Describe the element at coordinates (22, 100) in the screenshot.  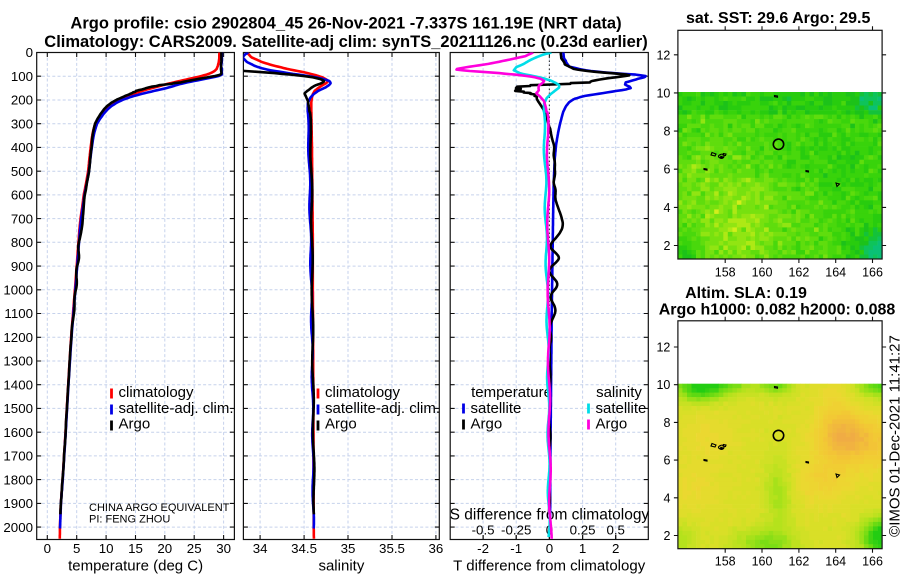
I see `svg-text: 200` at that location.